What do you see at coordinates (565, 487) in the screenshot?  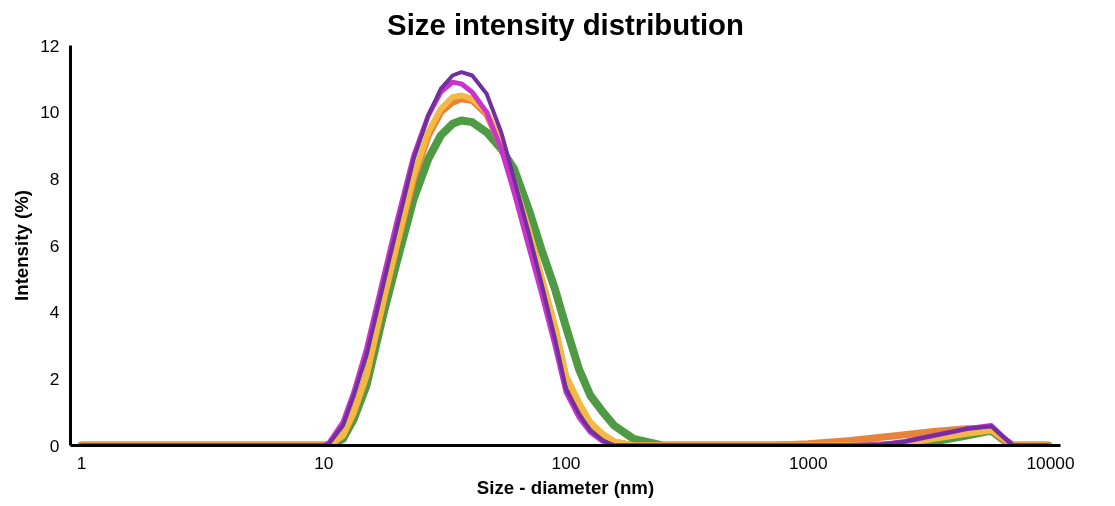 I see `x-axis-title: Size - diameter (nm)` at bounding box center [565, 487].